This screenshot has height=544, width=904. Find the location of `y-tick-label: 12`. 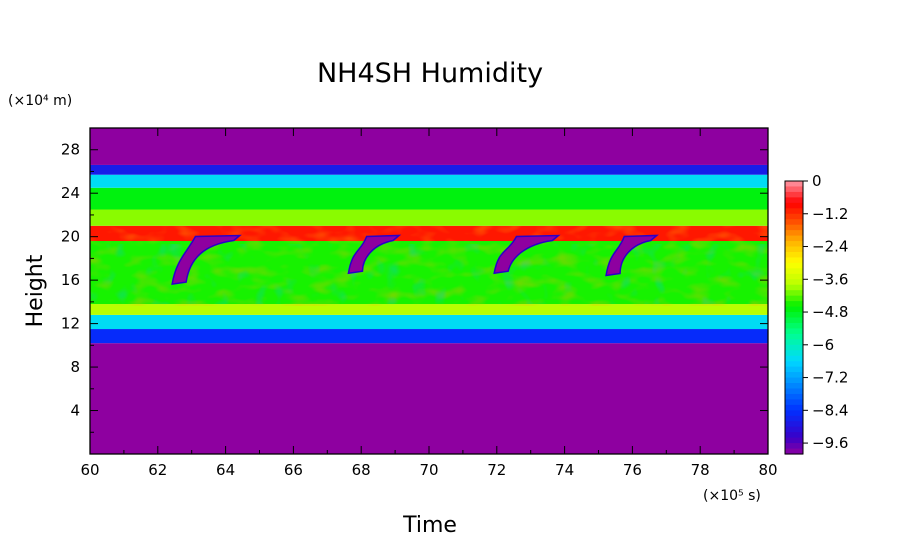

y-tick-label: 12 is located at coordinates (70, 324).